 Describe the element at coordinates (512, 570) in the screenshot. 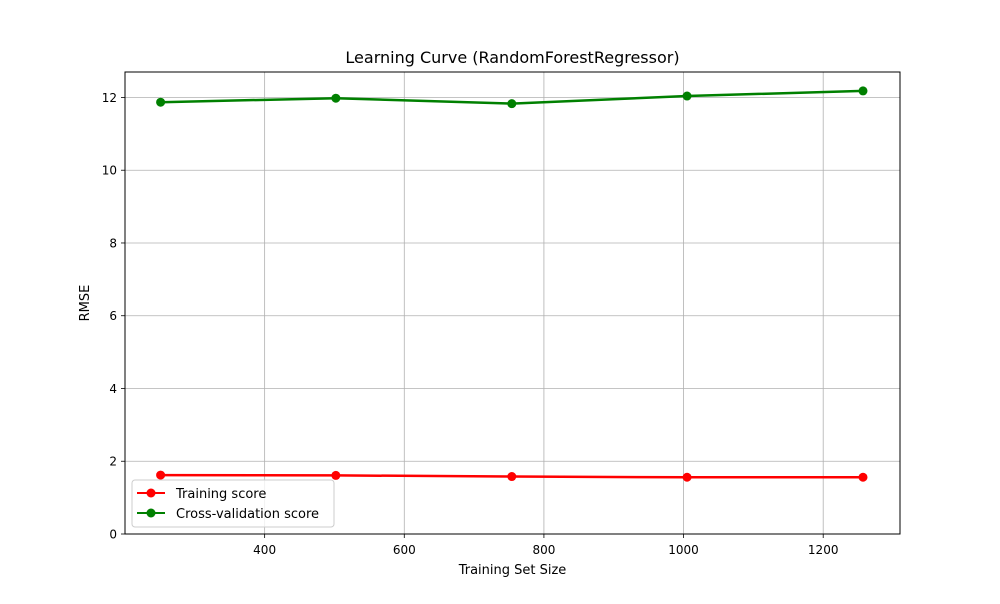

I see `x-axis-label: Training Set Size` at that location.